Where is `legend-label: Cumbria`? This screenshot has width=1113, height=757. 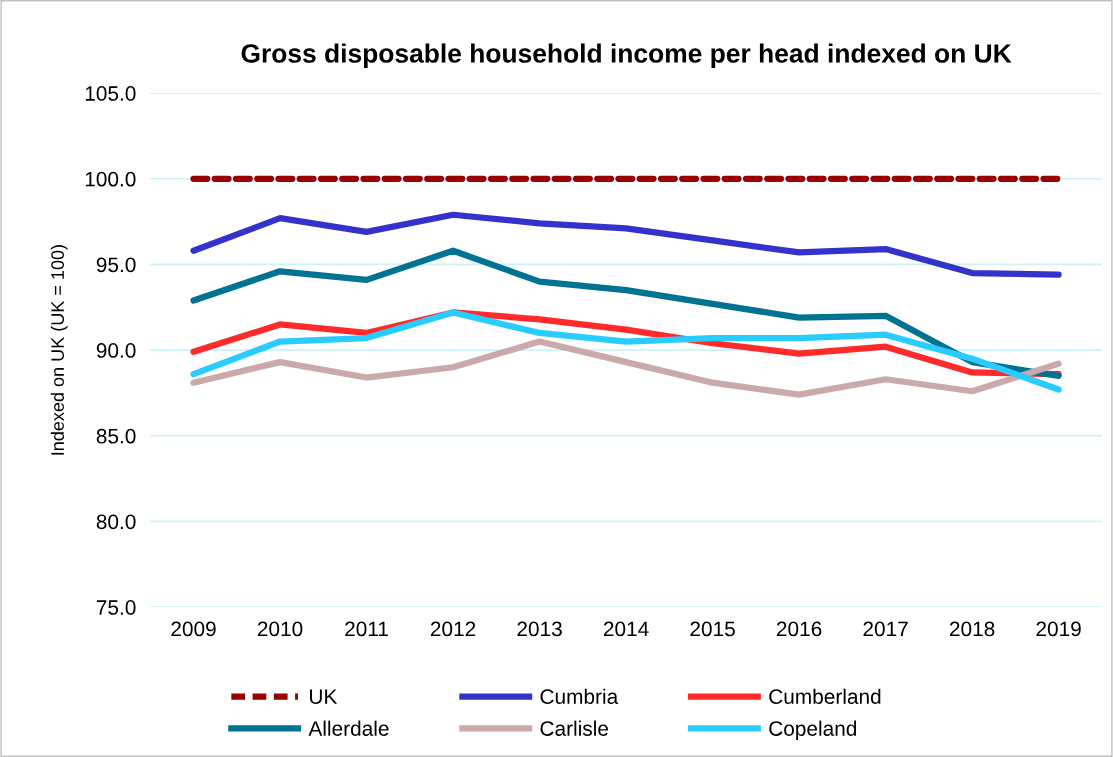
legend-label: Cumbria is located at coordinates (579, 696).